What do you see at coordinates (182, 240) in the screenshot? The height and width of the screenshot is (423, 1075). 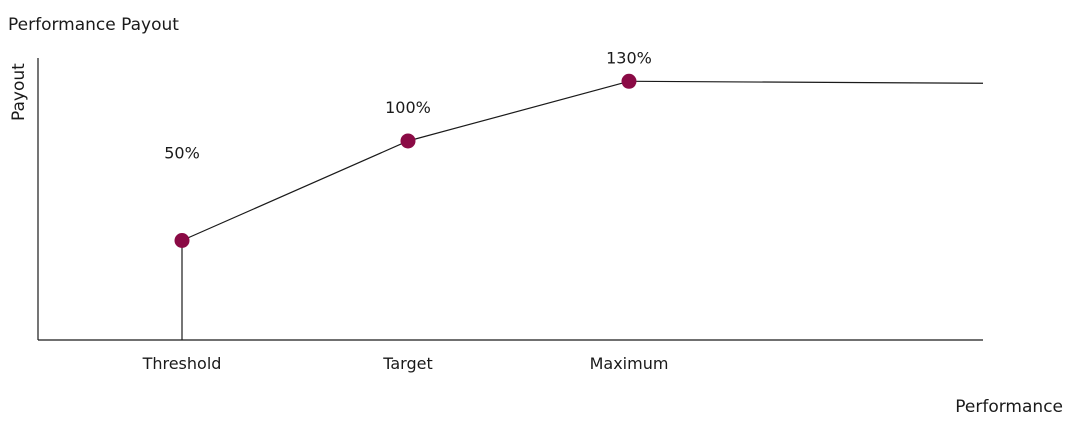 I see `point-threshold` at bounding box center [182, 240].